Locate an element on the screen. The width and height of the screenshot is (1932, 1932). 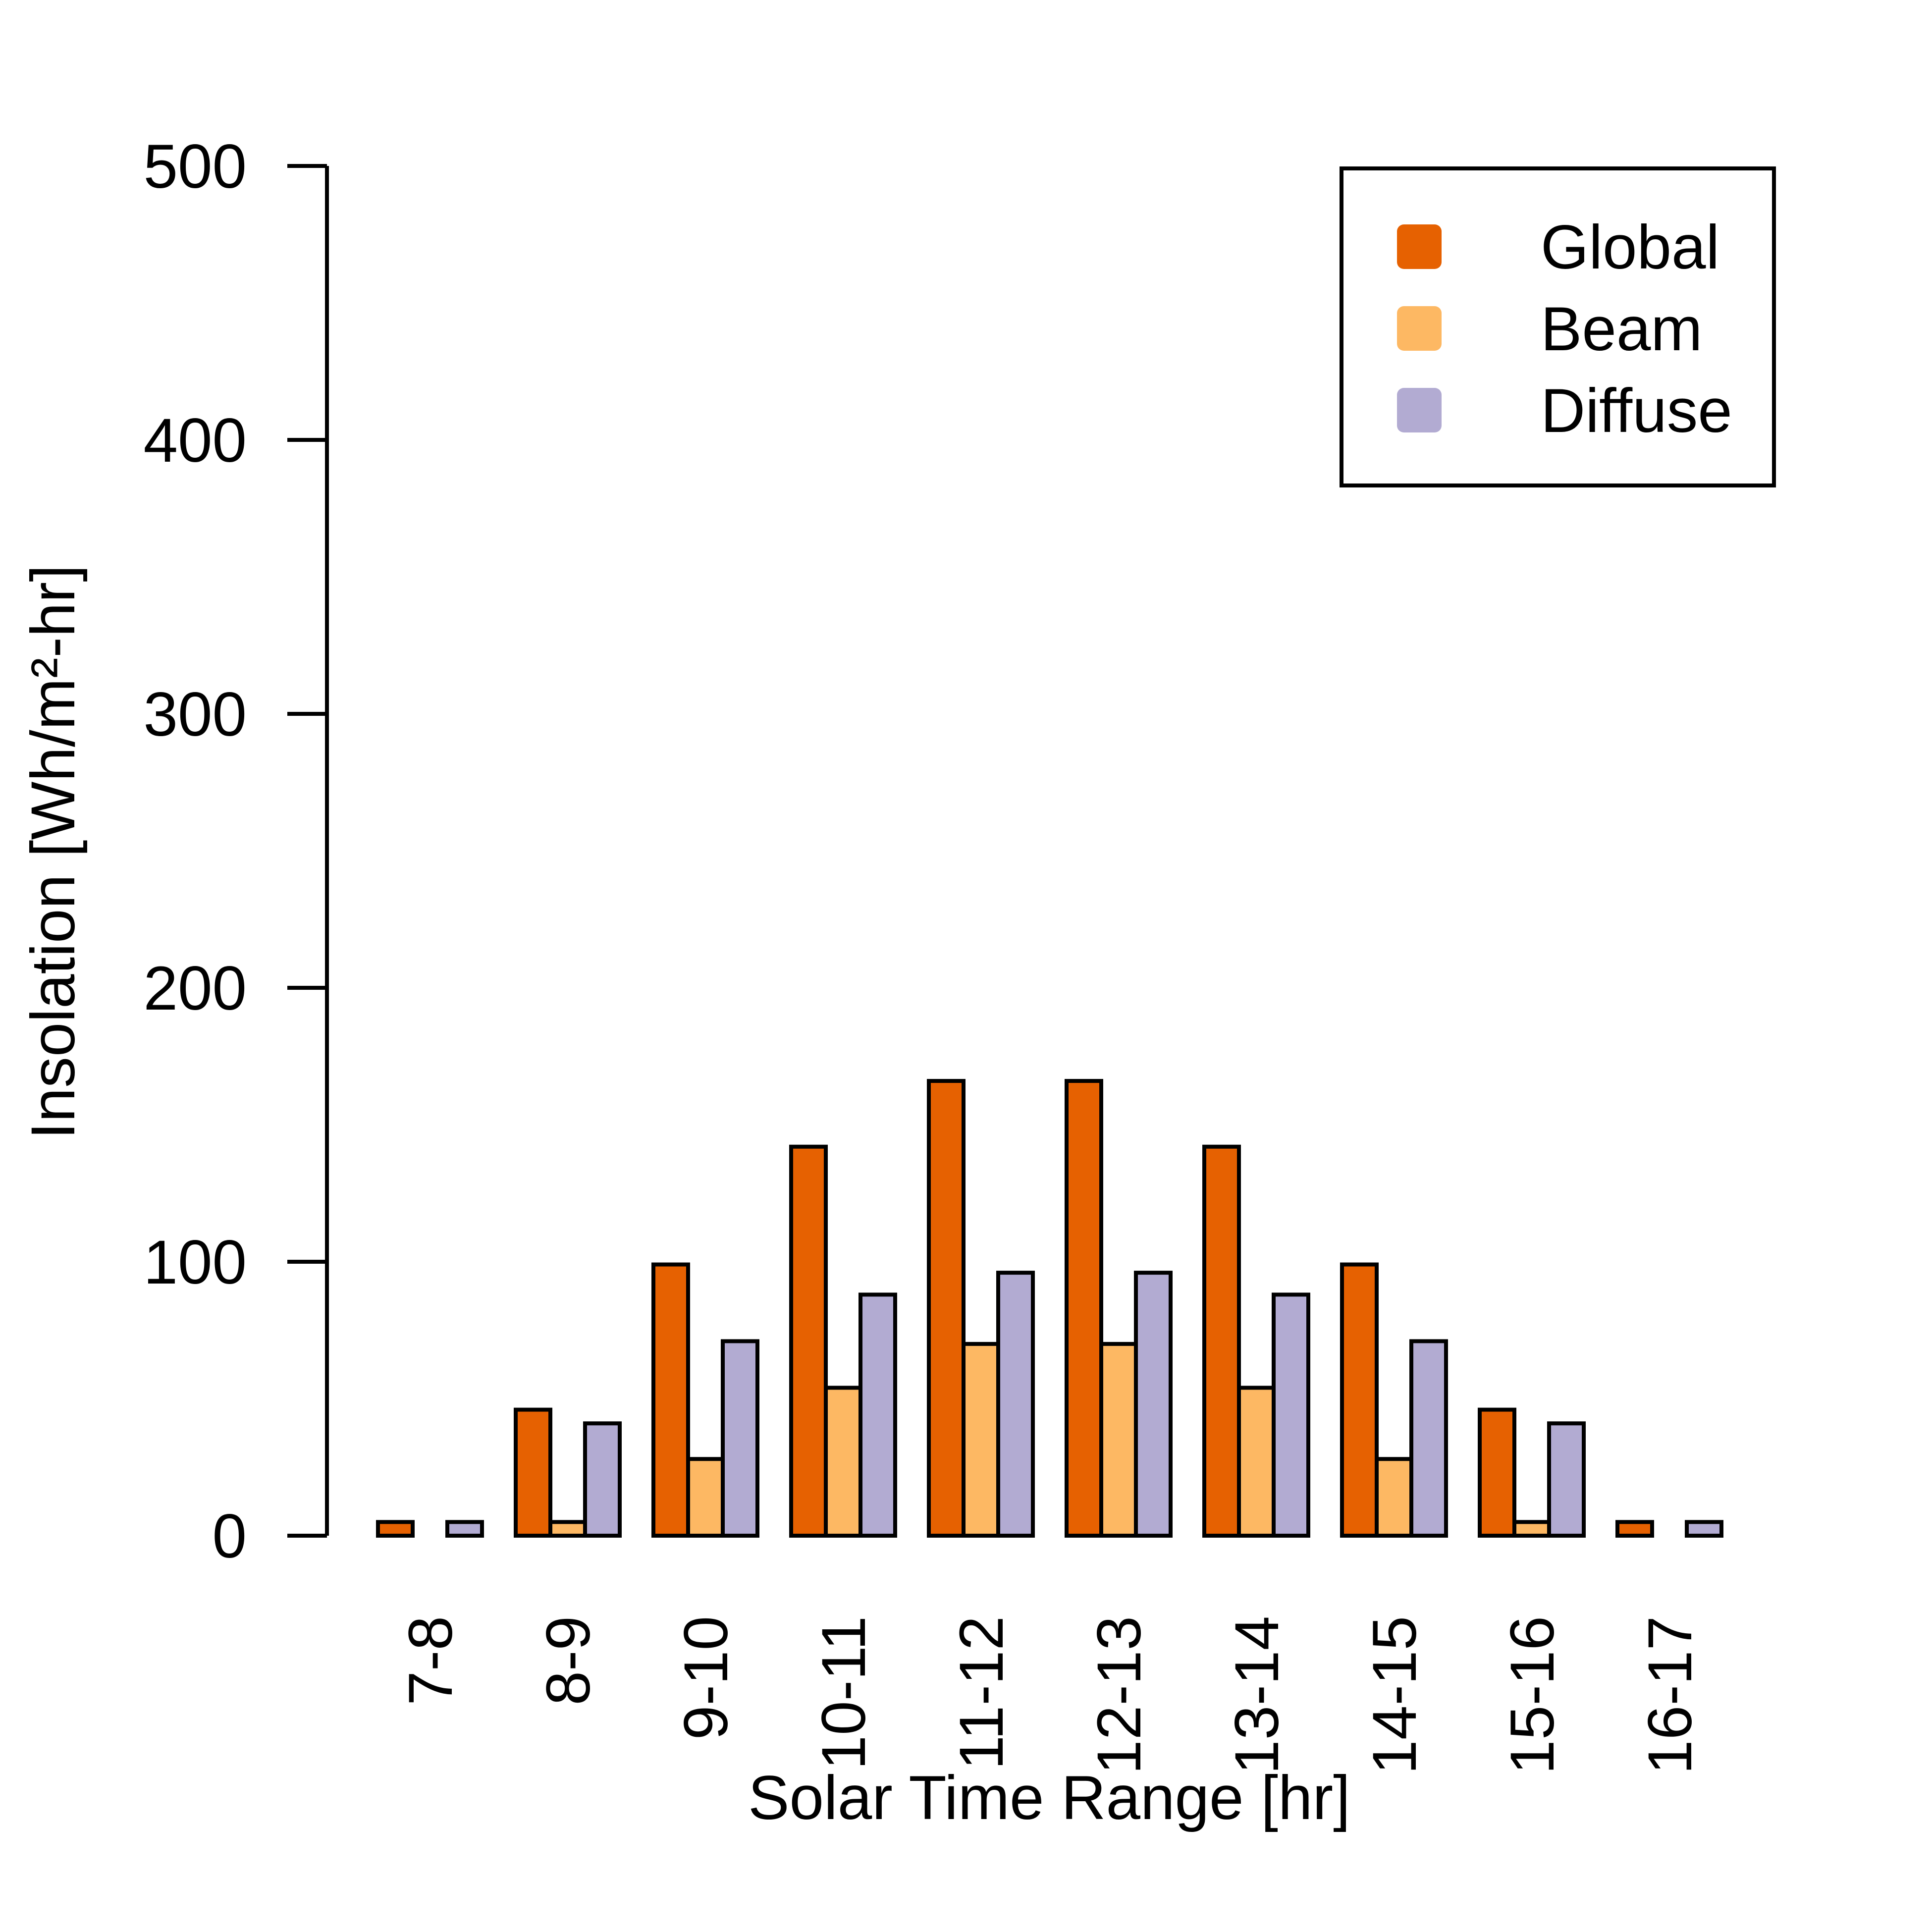
x-tick-label: 13-14 is located at coordinates (1257, 1695).